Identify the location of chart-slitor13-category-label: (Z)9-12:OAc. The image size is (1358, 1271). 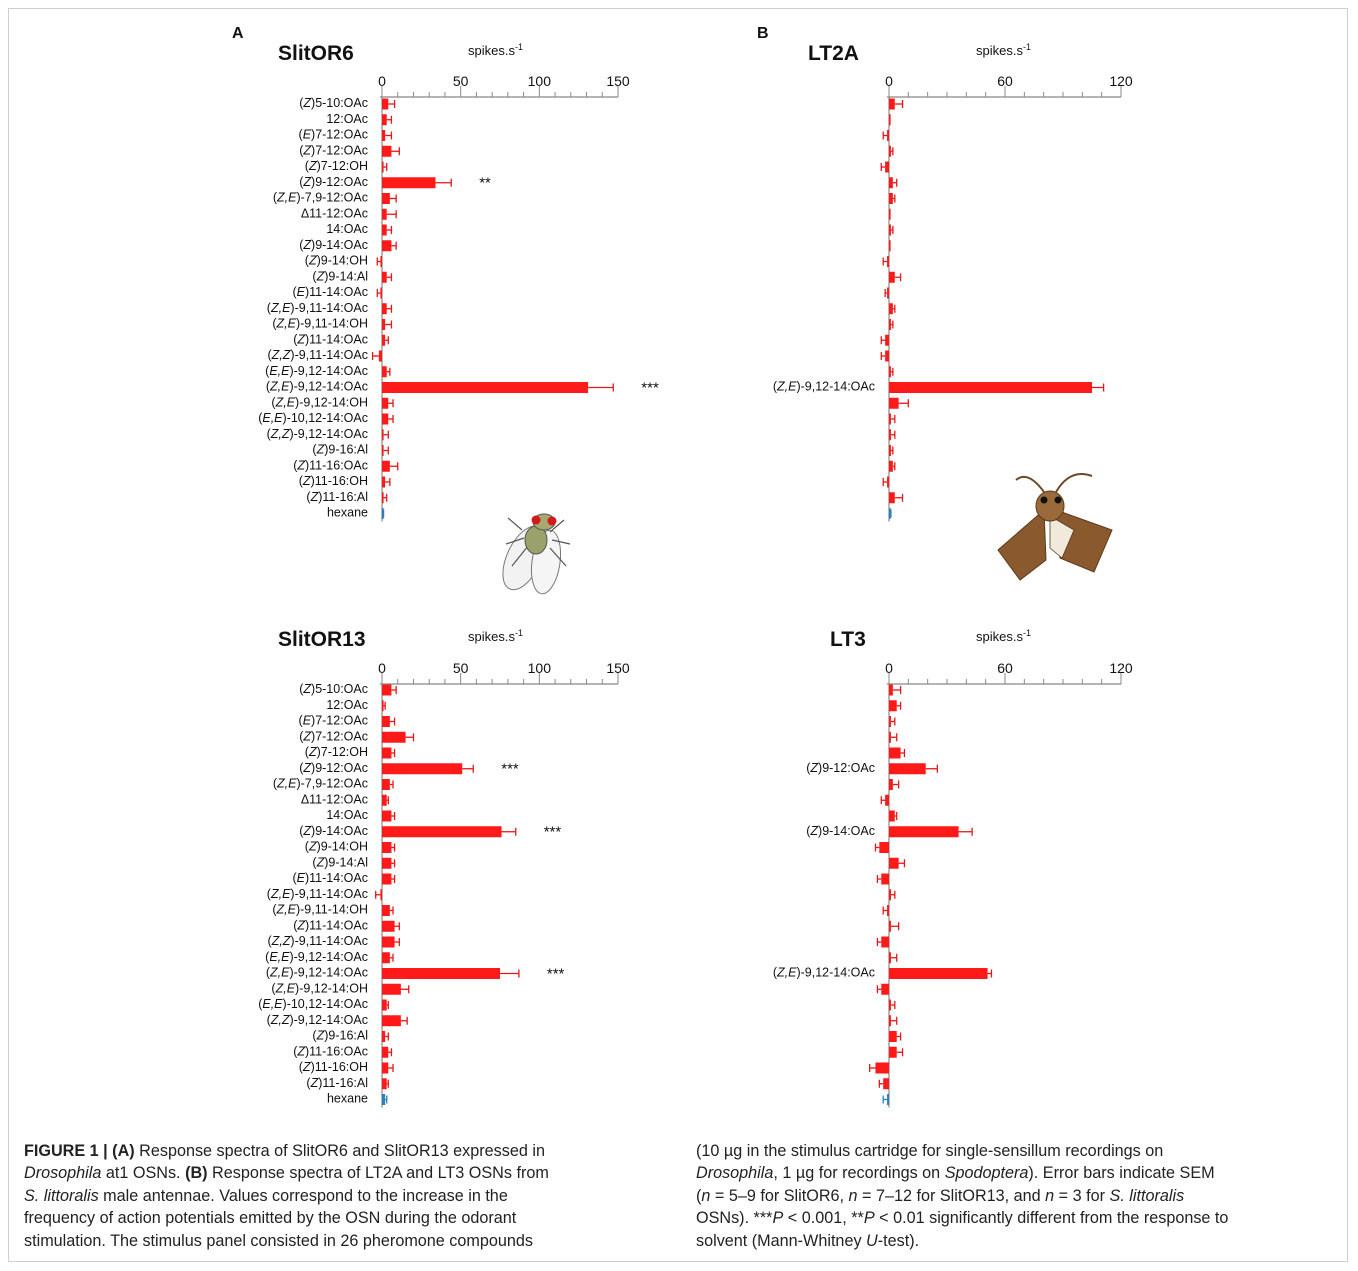
(333, 768).